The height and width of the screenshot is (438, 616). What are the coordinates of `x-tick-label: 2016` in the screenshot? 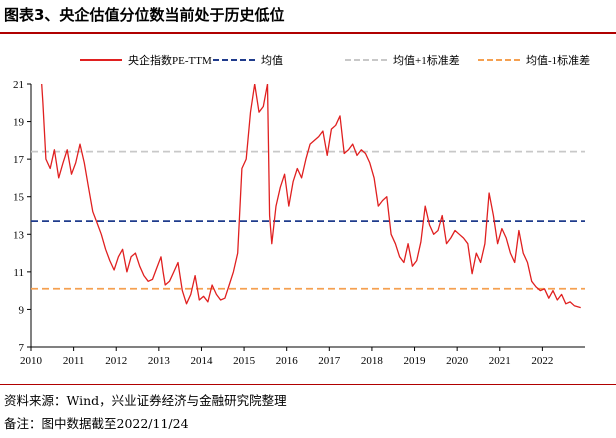 It's located at (287, 361).